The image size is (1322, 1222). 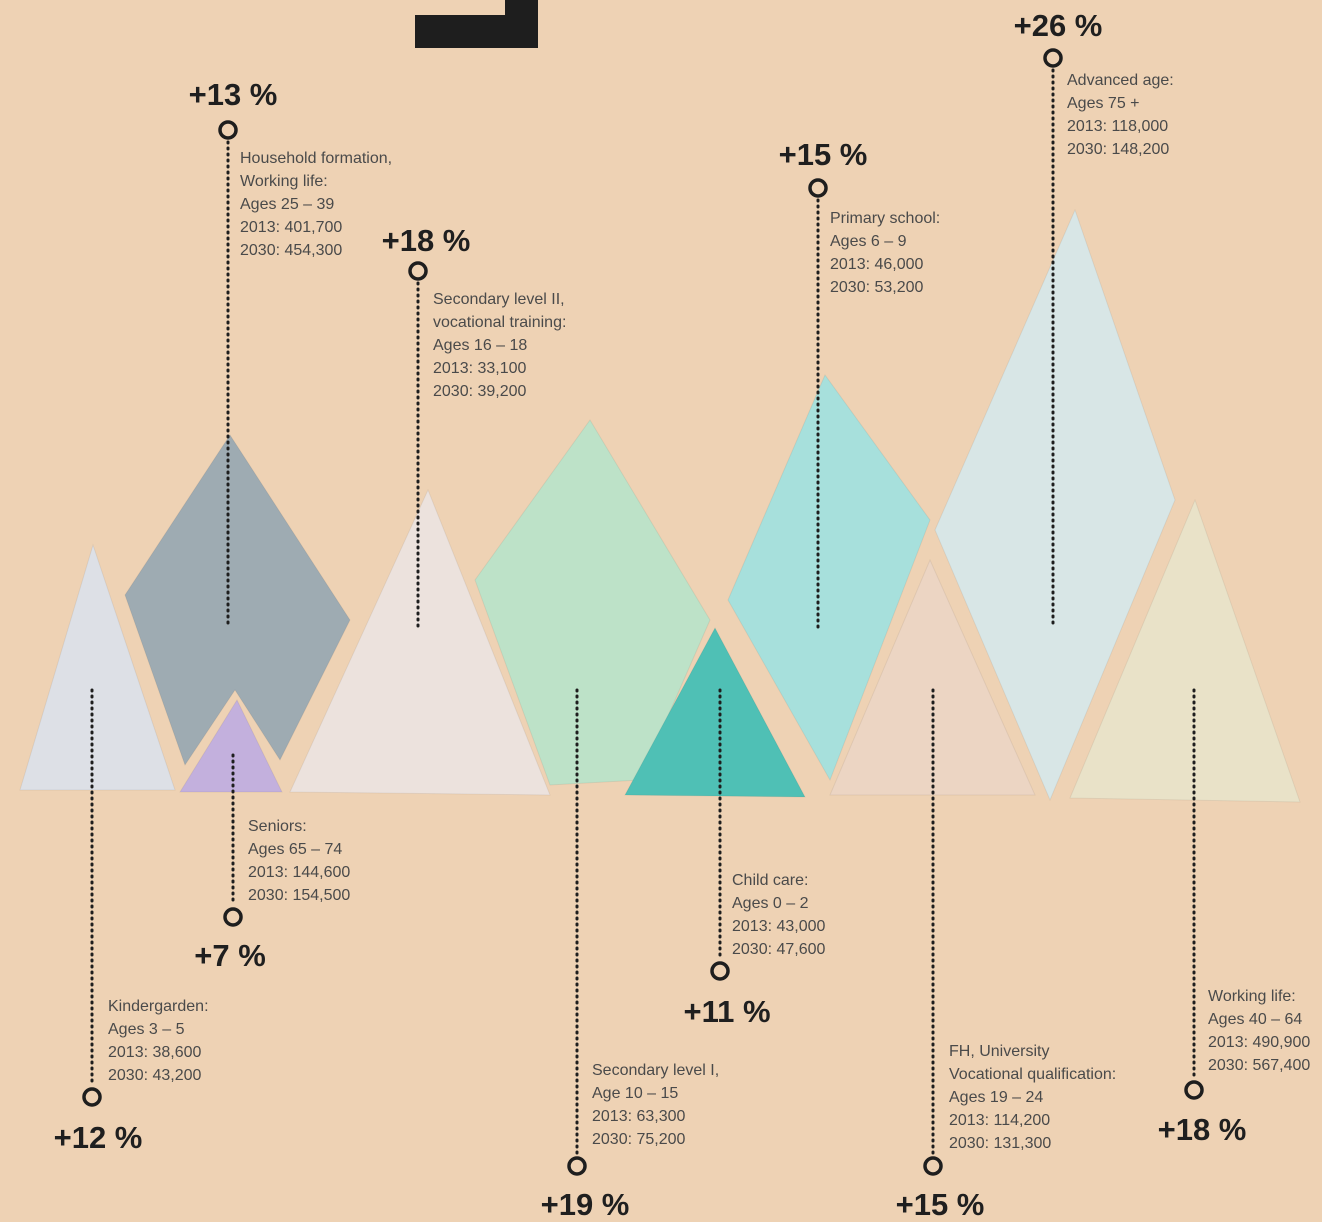 What do you see at coordinates (480, 345) in the screenshot?
I see `callout-text: Ages 16 – 18` at bounding box center [480, 345].